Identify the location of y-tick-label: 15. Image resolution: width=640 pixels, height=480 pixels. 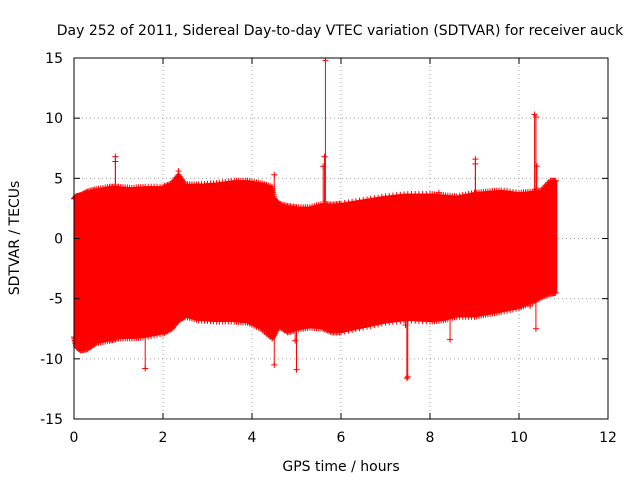
(54, 59).